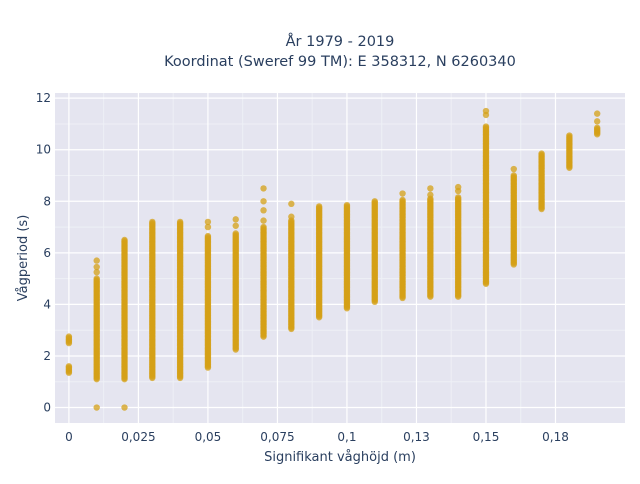 The height and width of the screenshot is (484, 640). What do you see at coordinates (416, 437) in the screenshot?
I see `x-tick-label: 0,13` at bounding box center [416, 437].